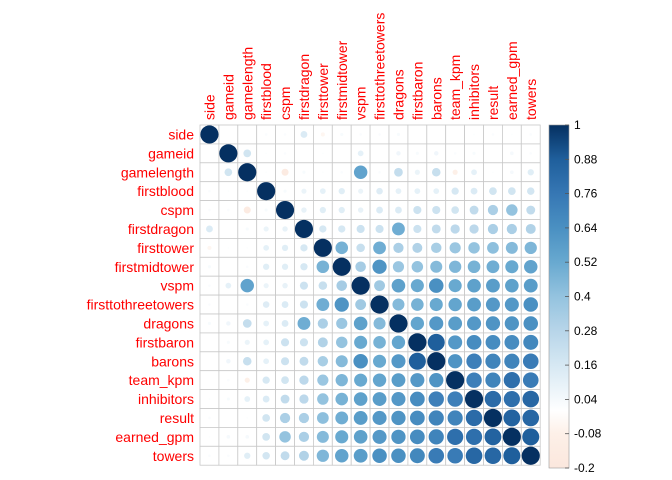 This screenshot has width=672, height=480. What do you see at coordinates (173, 456) in the screenshot?
I see `row-label: towers` at bounding box center [173, 456].